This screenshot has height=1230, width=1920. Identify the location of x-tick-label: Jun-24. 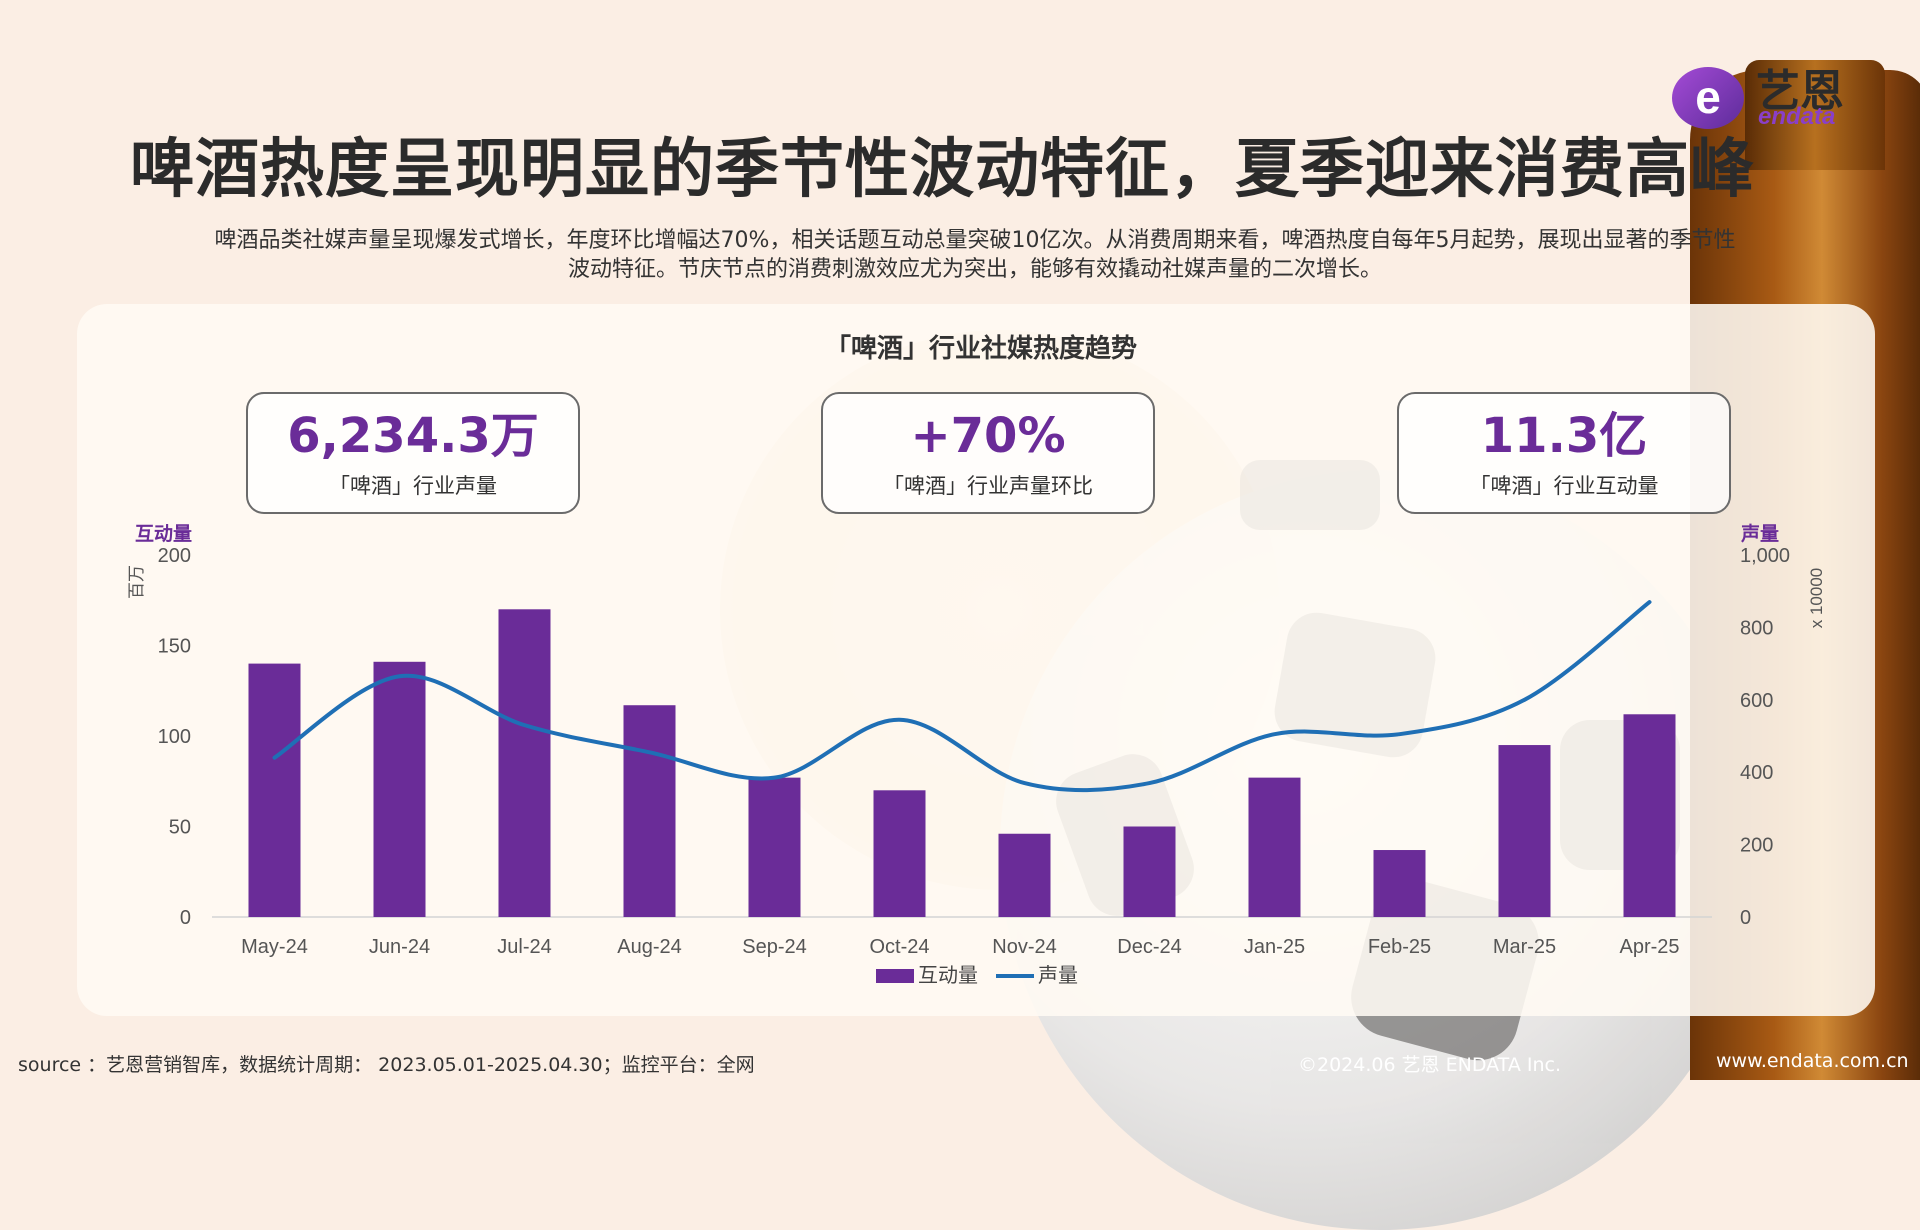
(399, 947).